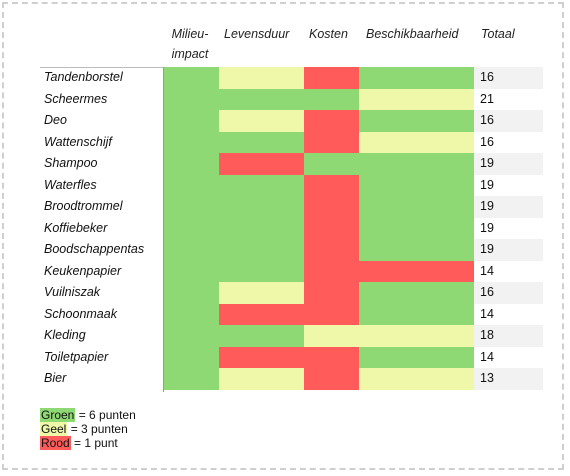  What do you see at coordinates (76, 227) in the screenshot?
I see `row-label: Koffiebeker` at bounding box center [76, 227].